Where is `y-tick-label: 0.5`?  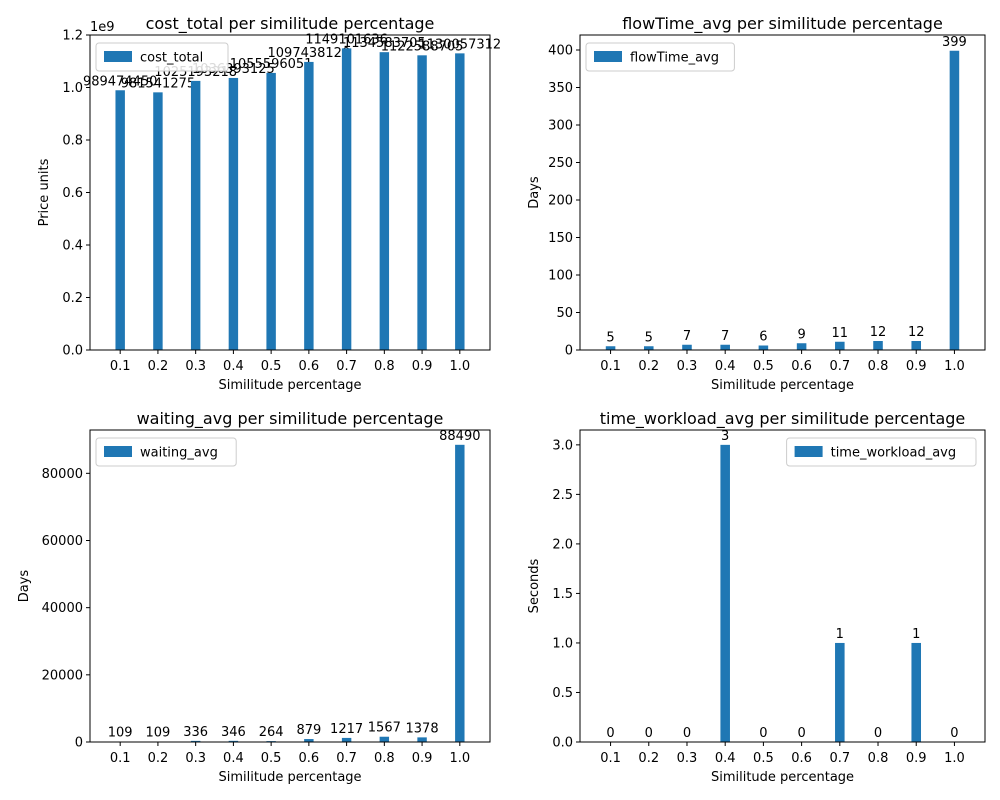 y-tick-label: 0.5 is located at coordinates (562, 693).